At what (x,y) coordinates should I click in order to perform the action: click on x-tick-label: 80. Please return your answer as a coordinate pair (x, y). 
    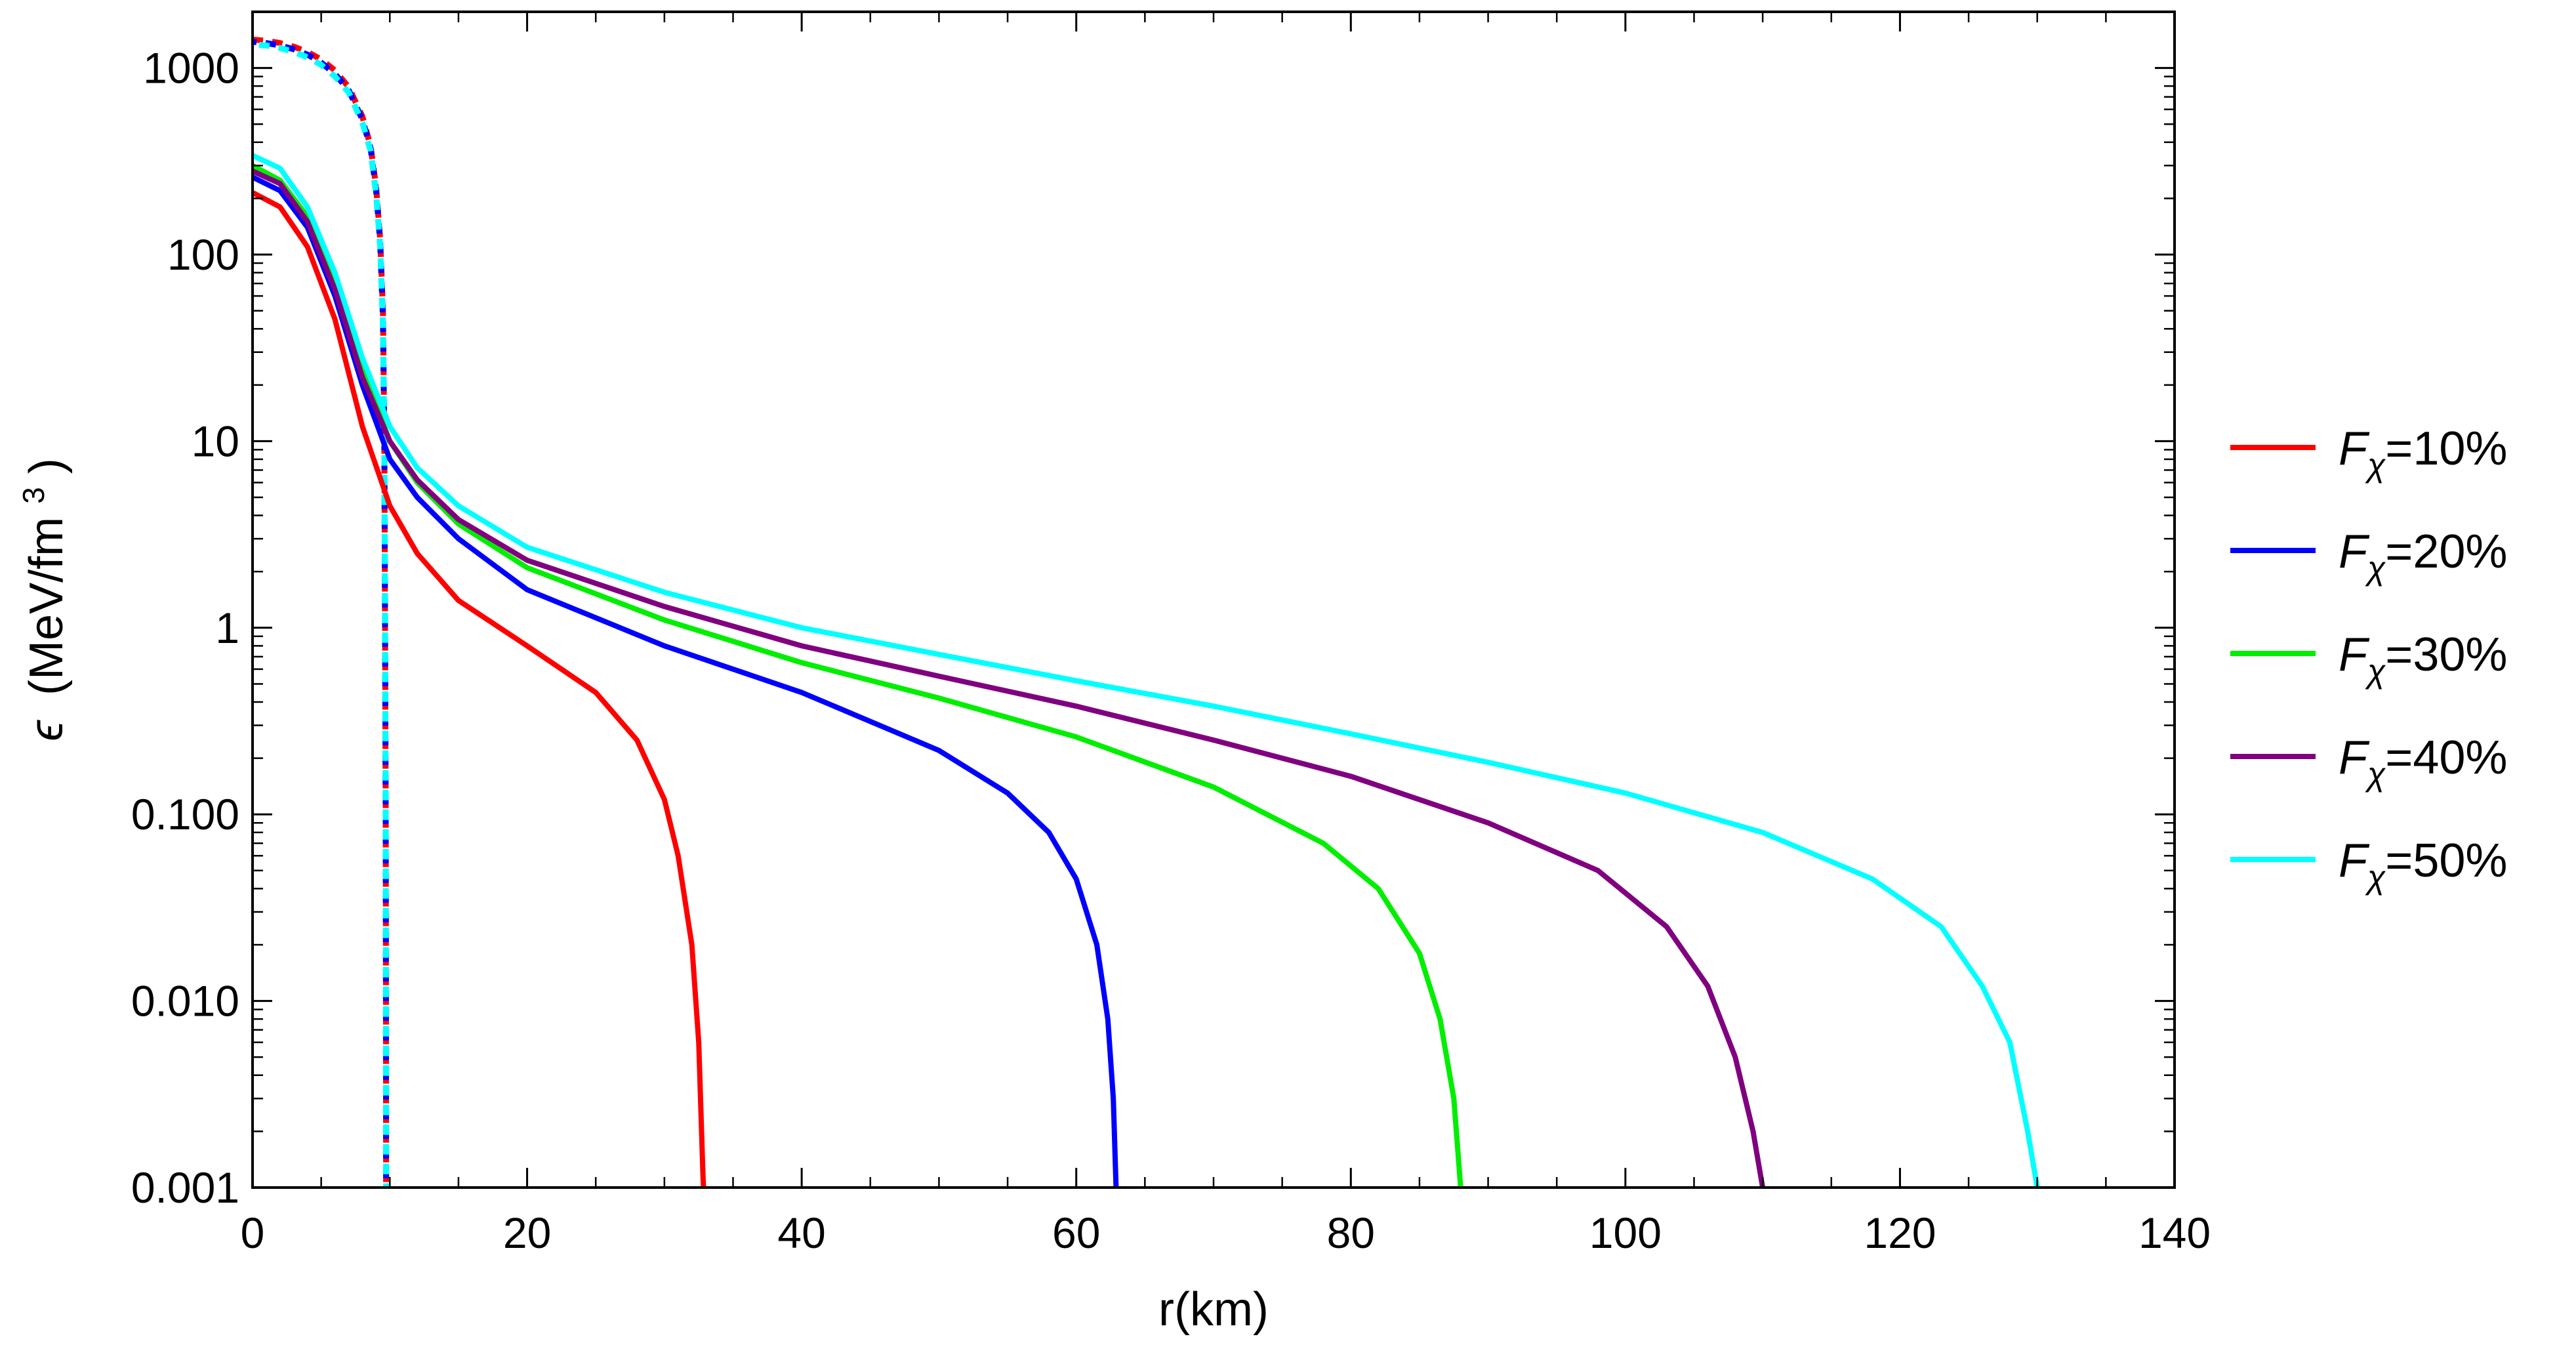
    Looking at the image, I should click on (1351, 1233).